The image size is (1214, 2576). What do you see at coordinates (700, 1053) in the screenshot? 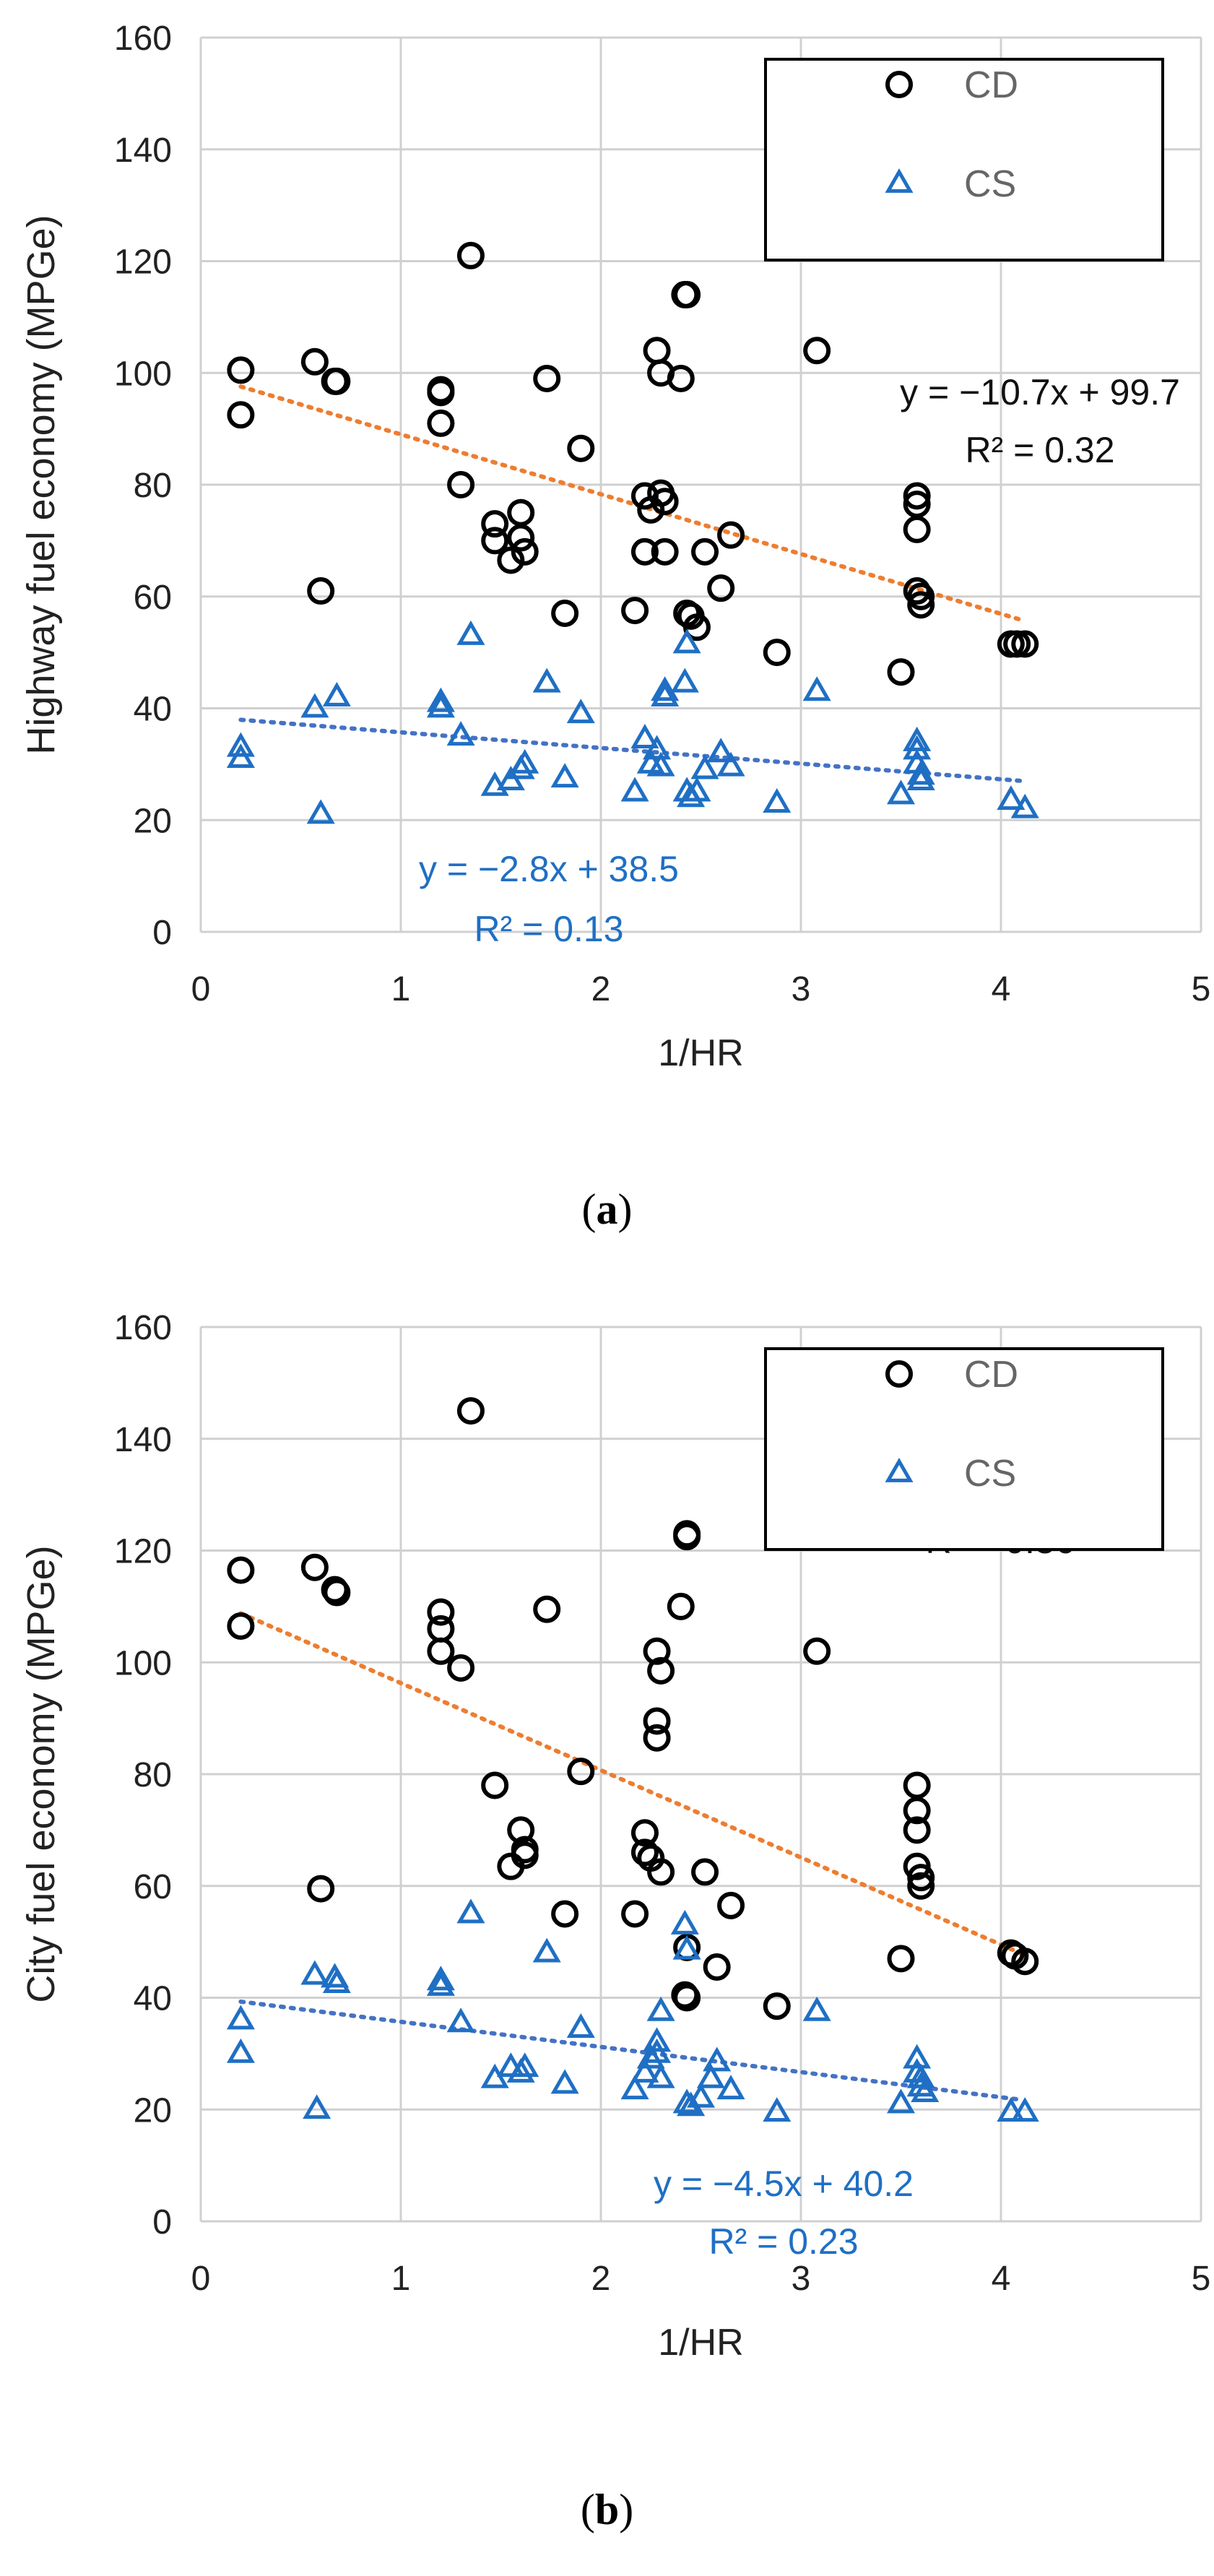
I see `x-axis-title: 1/HR` at bounding box center [700, 1053].